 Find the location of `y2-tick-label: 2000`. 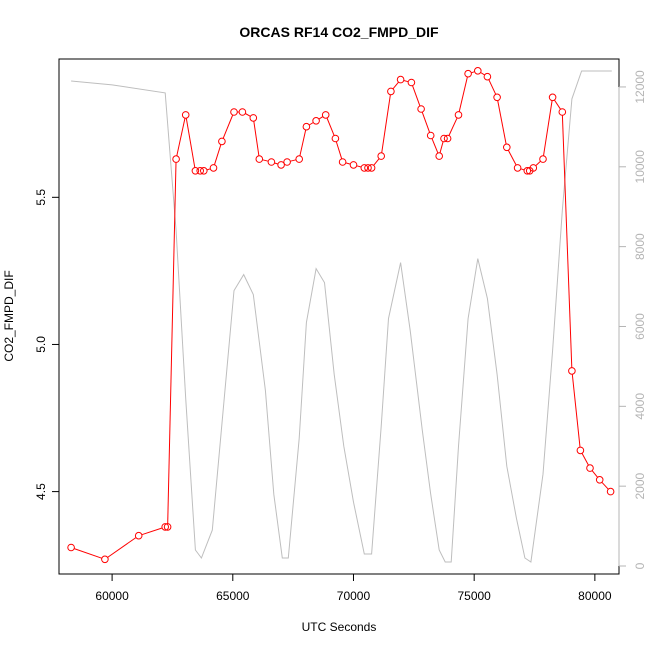

y2-tick-label: 2000 is located at coordinates (640, 486).